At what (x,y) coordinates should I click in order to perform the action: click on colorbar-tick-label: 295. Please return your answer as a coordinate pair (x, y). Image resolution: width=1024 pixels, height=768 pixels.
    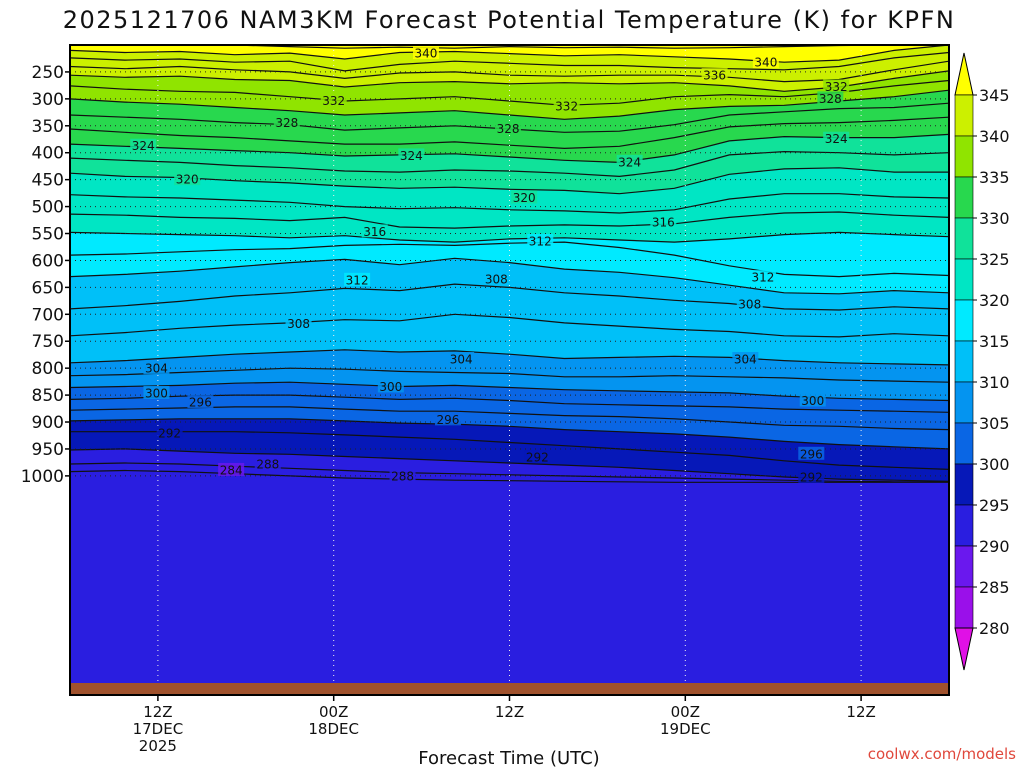
    Looking at the image, I should click on (994, 505).